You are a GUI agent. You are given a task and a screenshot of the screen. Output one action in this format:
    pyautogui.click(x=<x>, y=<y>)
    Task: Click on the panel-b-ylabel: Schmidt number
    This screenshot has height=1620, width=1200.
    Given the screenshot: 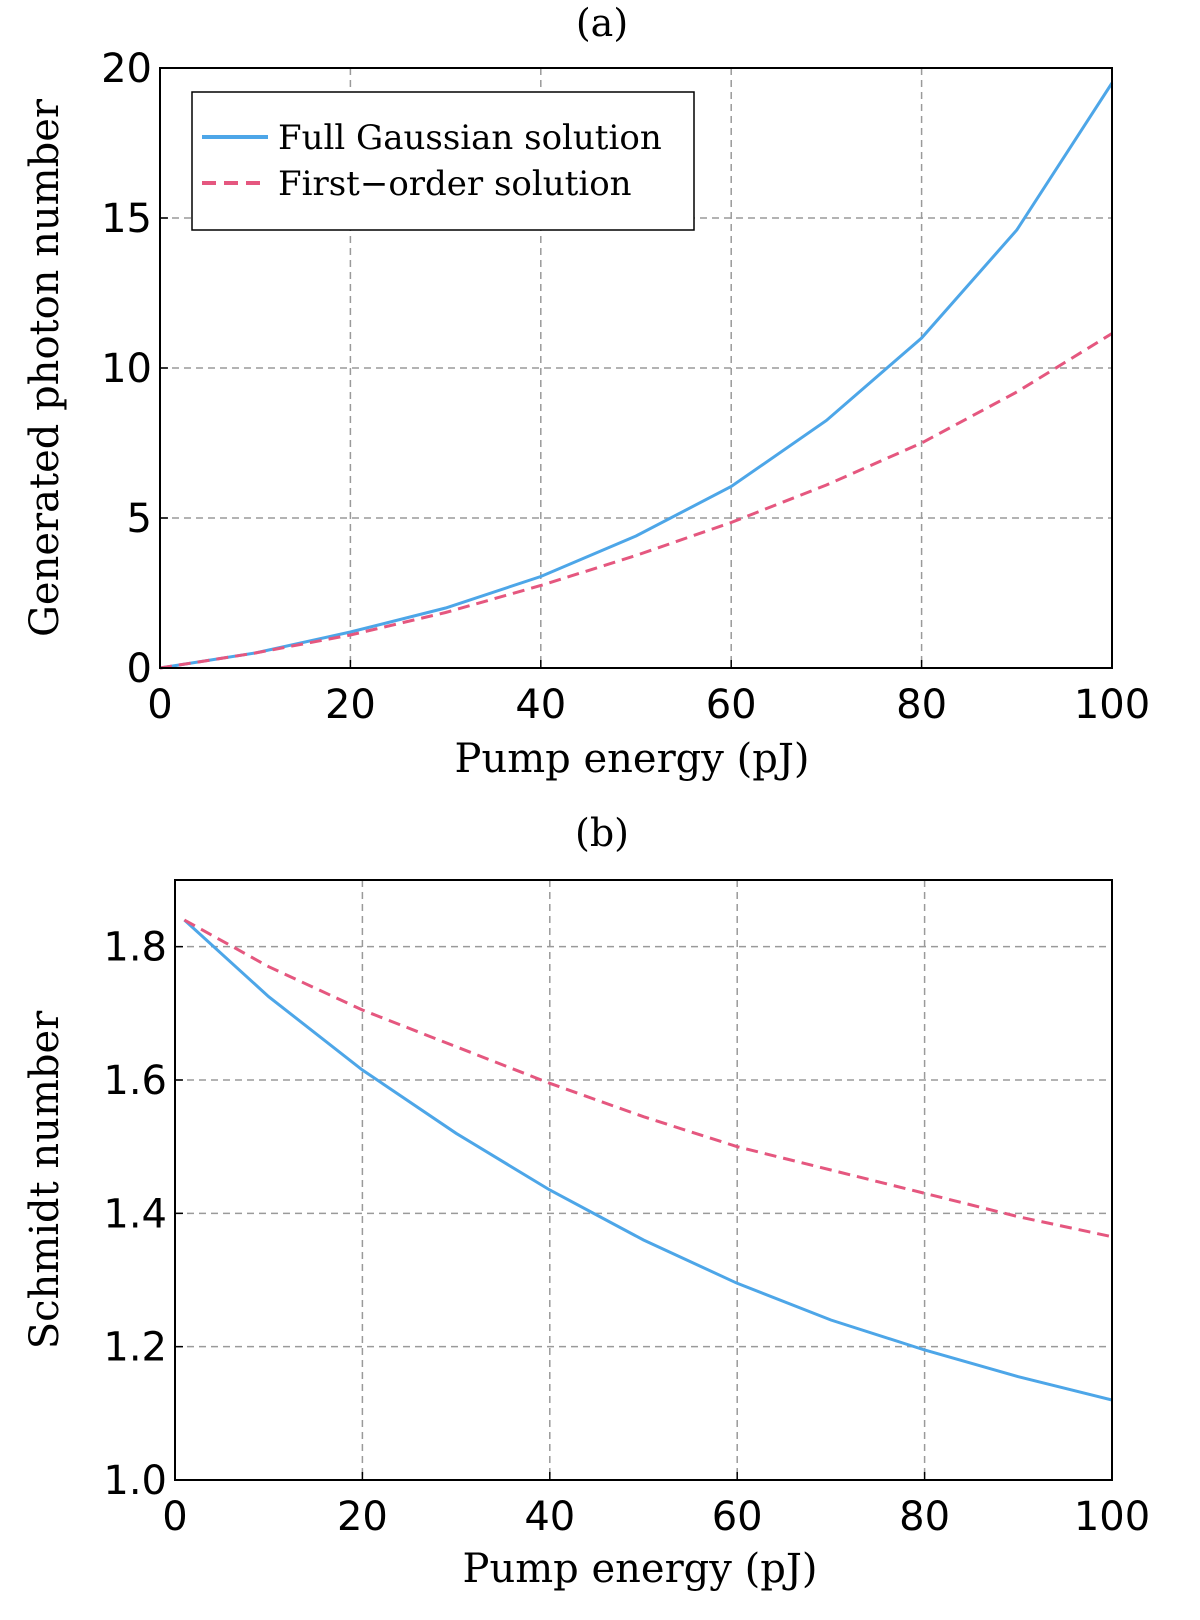 What is the action you would take?
    pyautogui.click(x=45, y=1179)
    